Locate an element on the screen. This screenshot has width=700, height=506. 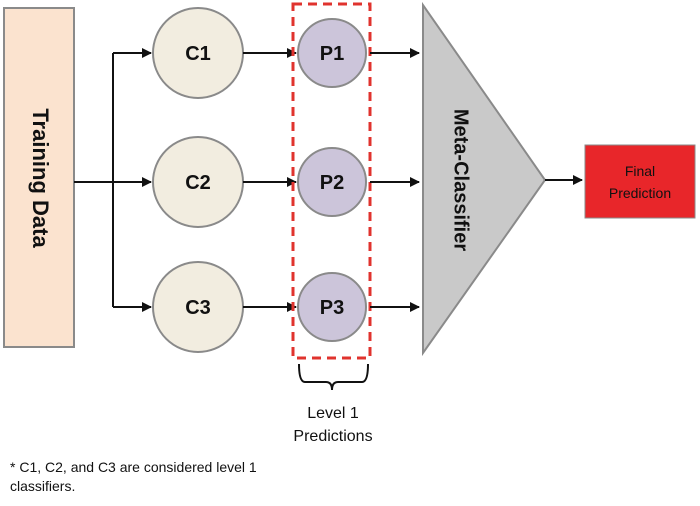
classifier-c2: C2 is located at coordinates (198, 182).